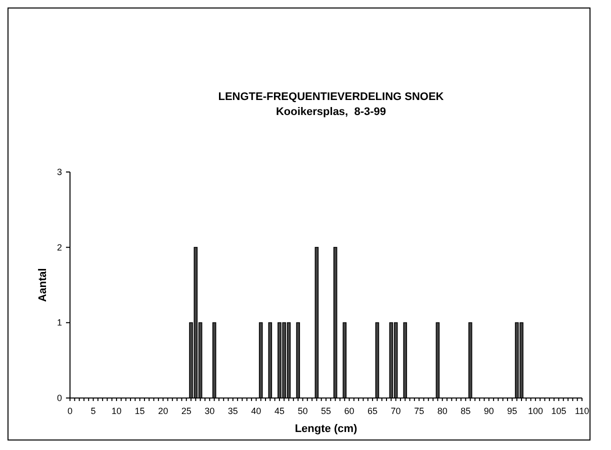  What do you see at coordinates (163, 411) in the screenshot?
I see `x-tick-label: 20` at bounding box center [163, 411].